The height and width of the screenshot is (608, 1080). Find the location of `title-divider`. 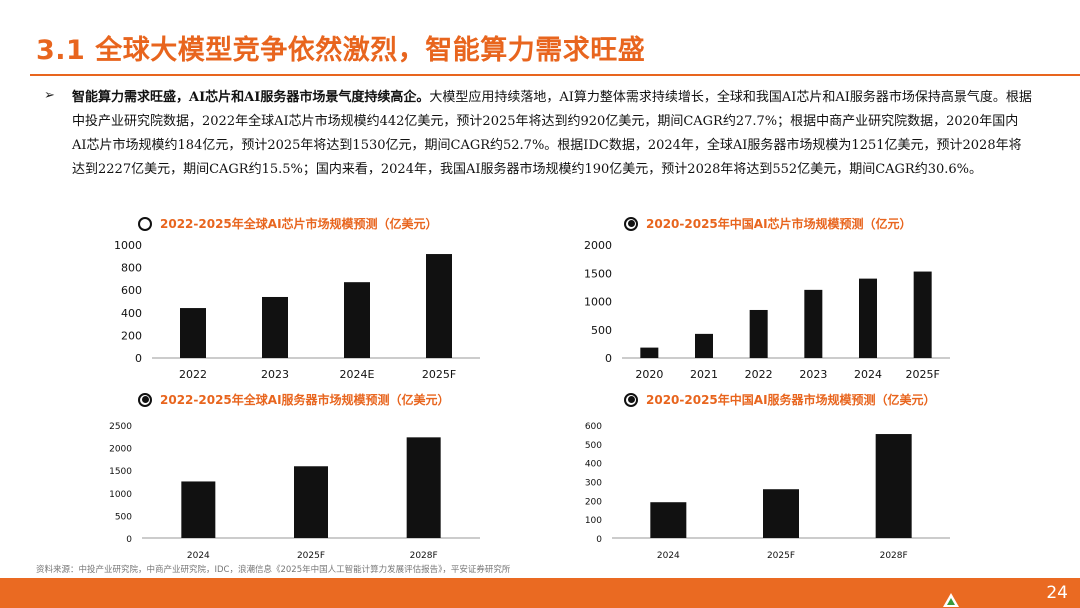

title-divider is located at coordinates (555, 75).